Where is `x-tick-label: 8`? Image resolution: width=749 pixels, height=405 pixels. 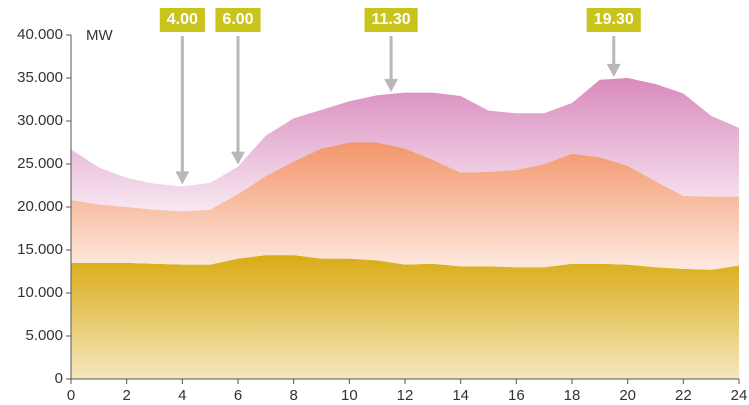
x-tick-label: 8 is located at coordinates (293, 395).